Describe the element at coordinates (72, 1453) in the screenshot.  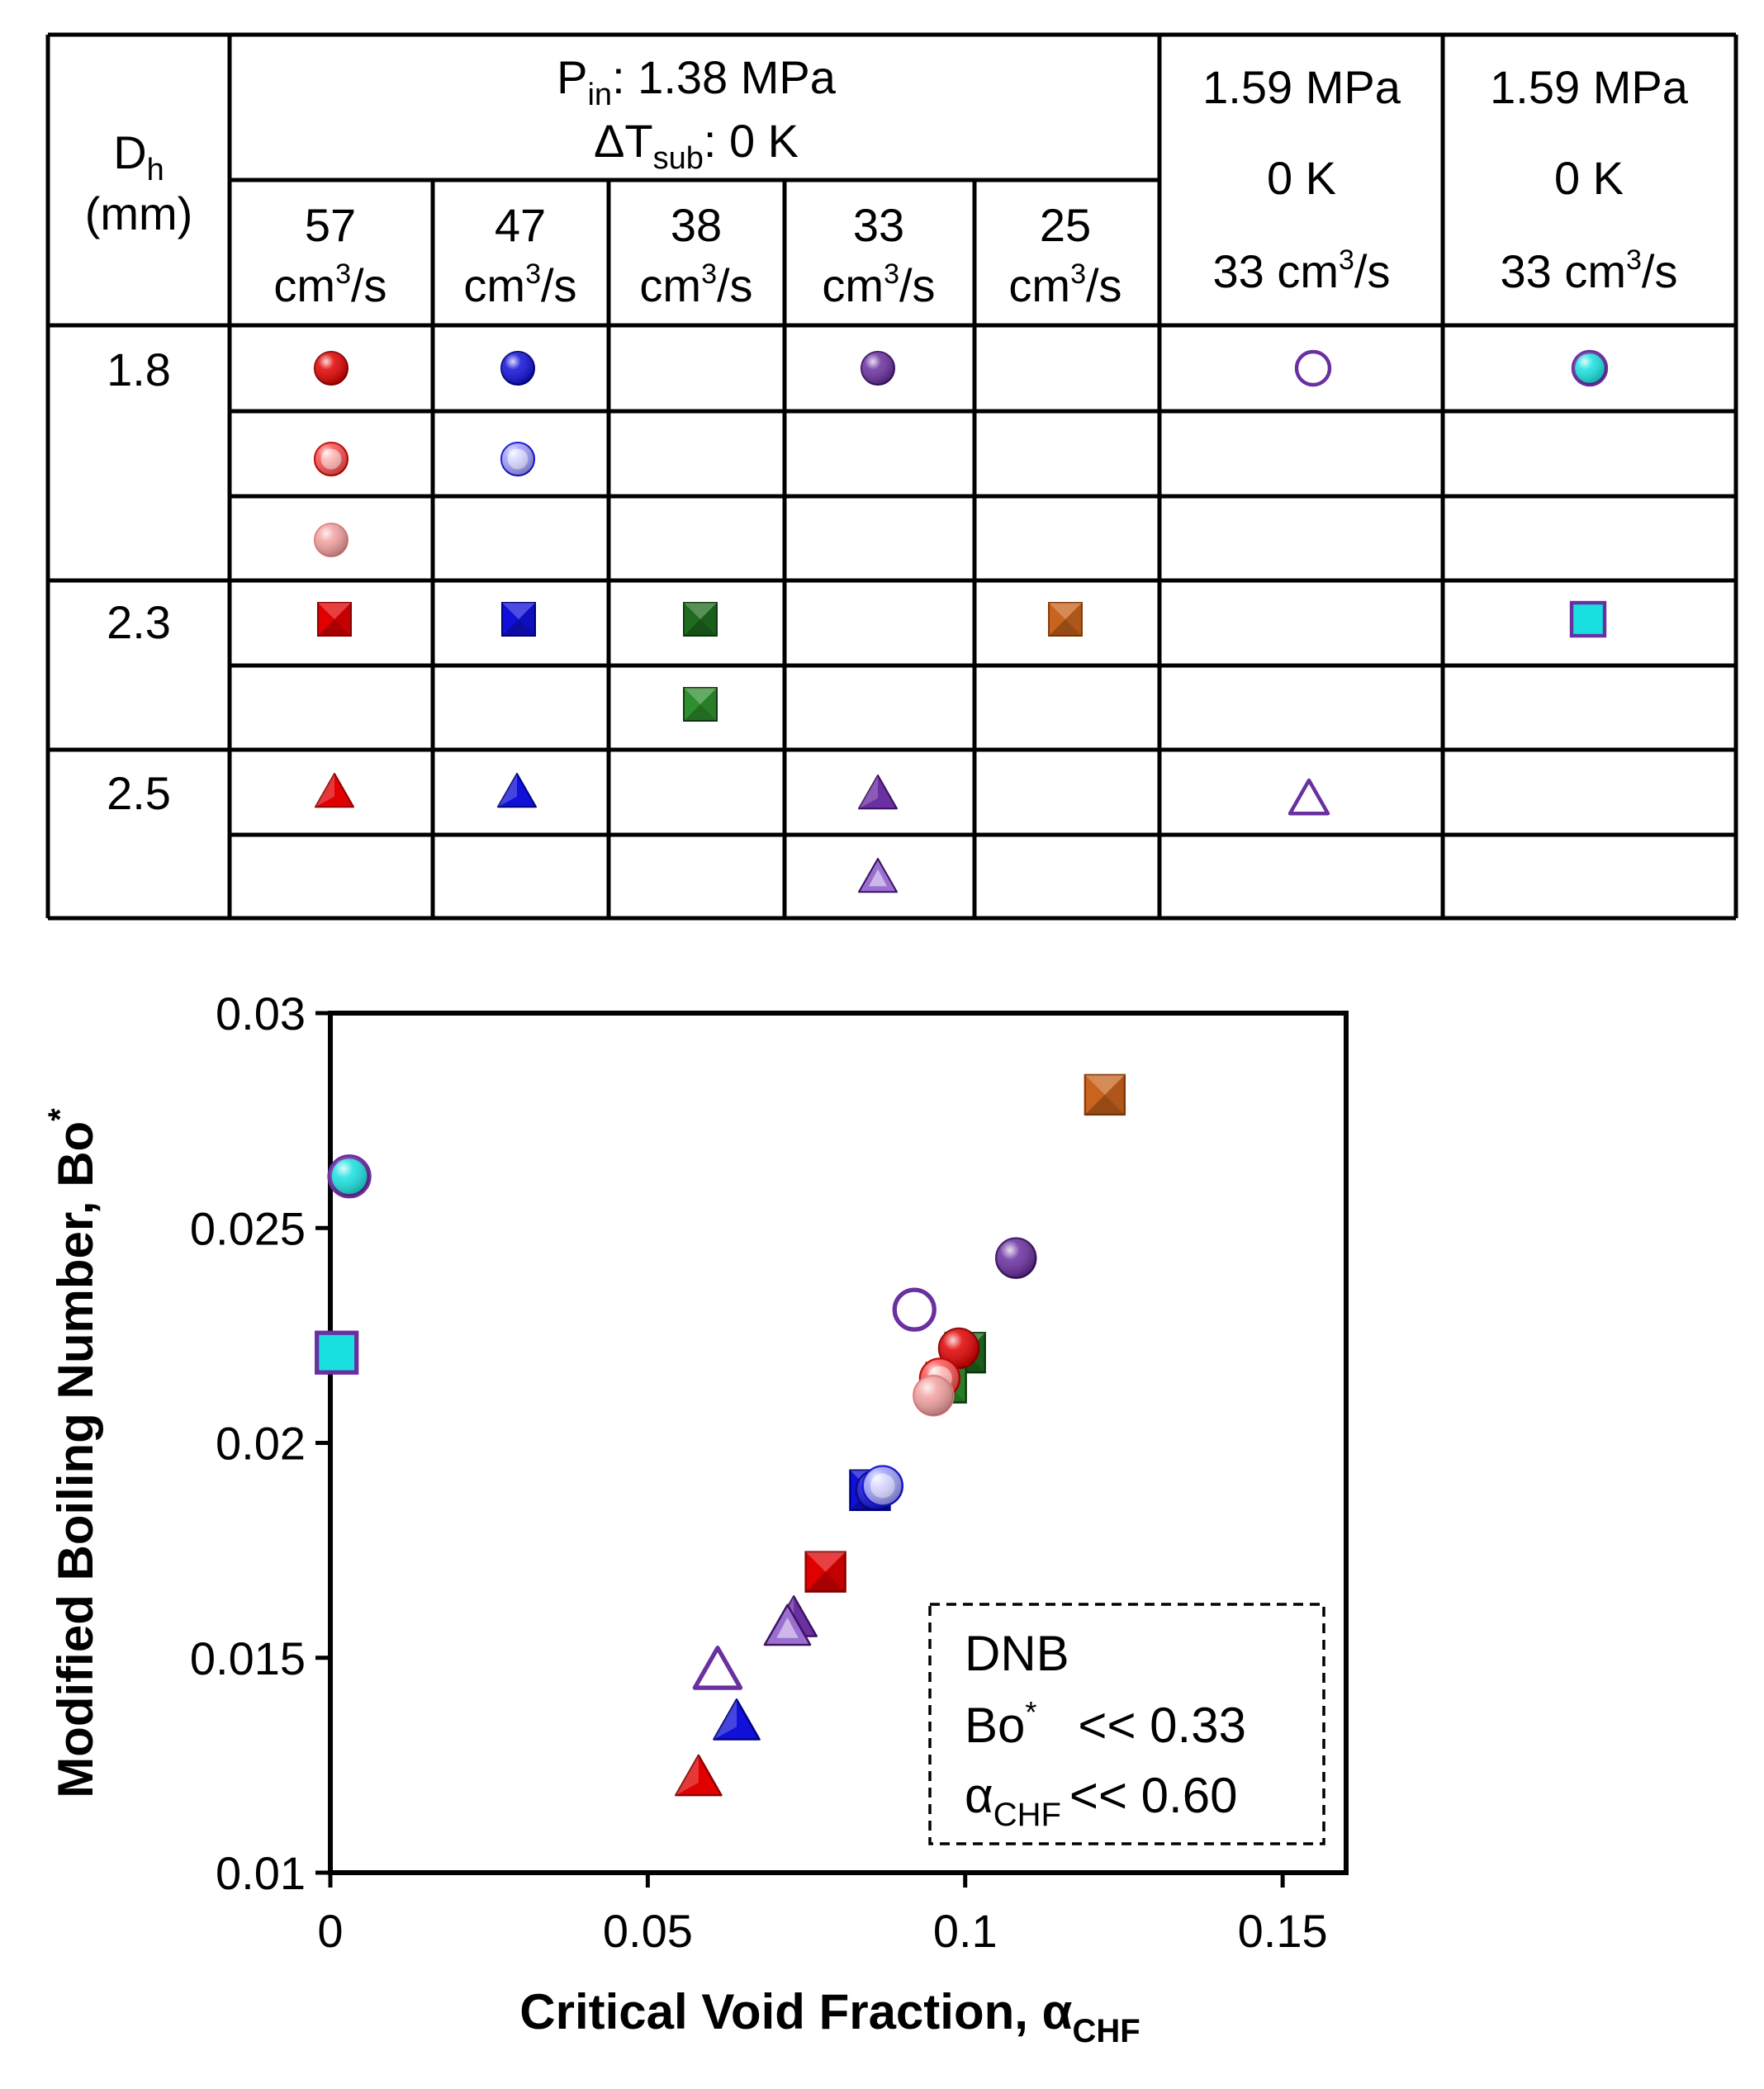
I see `y-axis-label: Modified Boiling Number, Bo*` at that location.